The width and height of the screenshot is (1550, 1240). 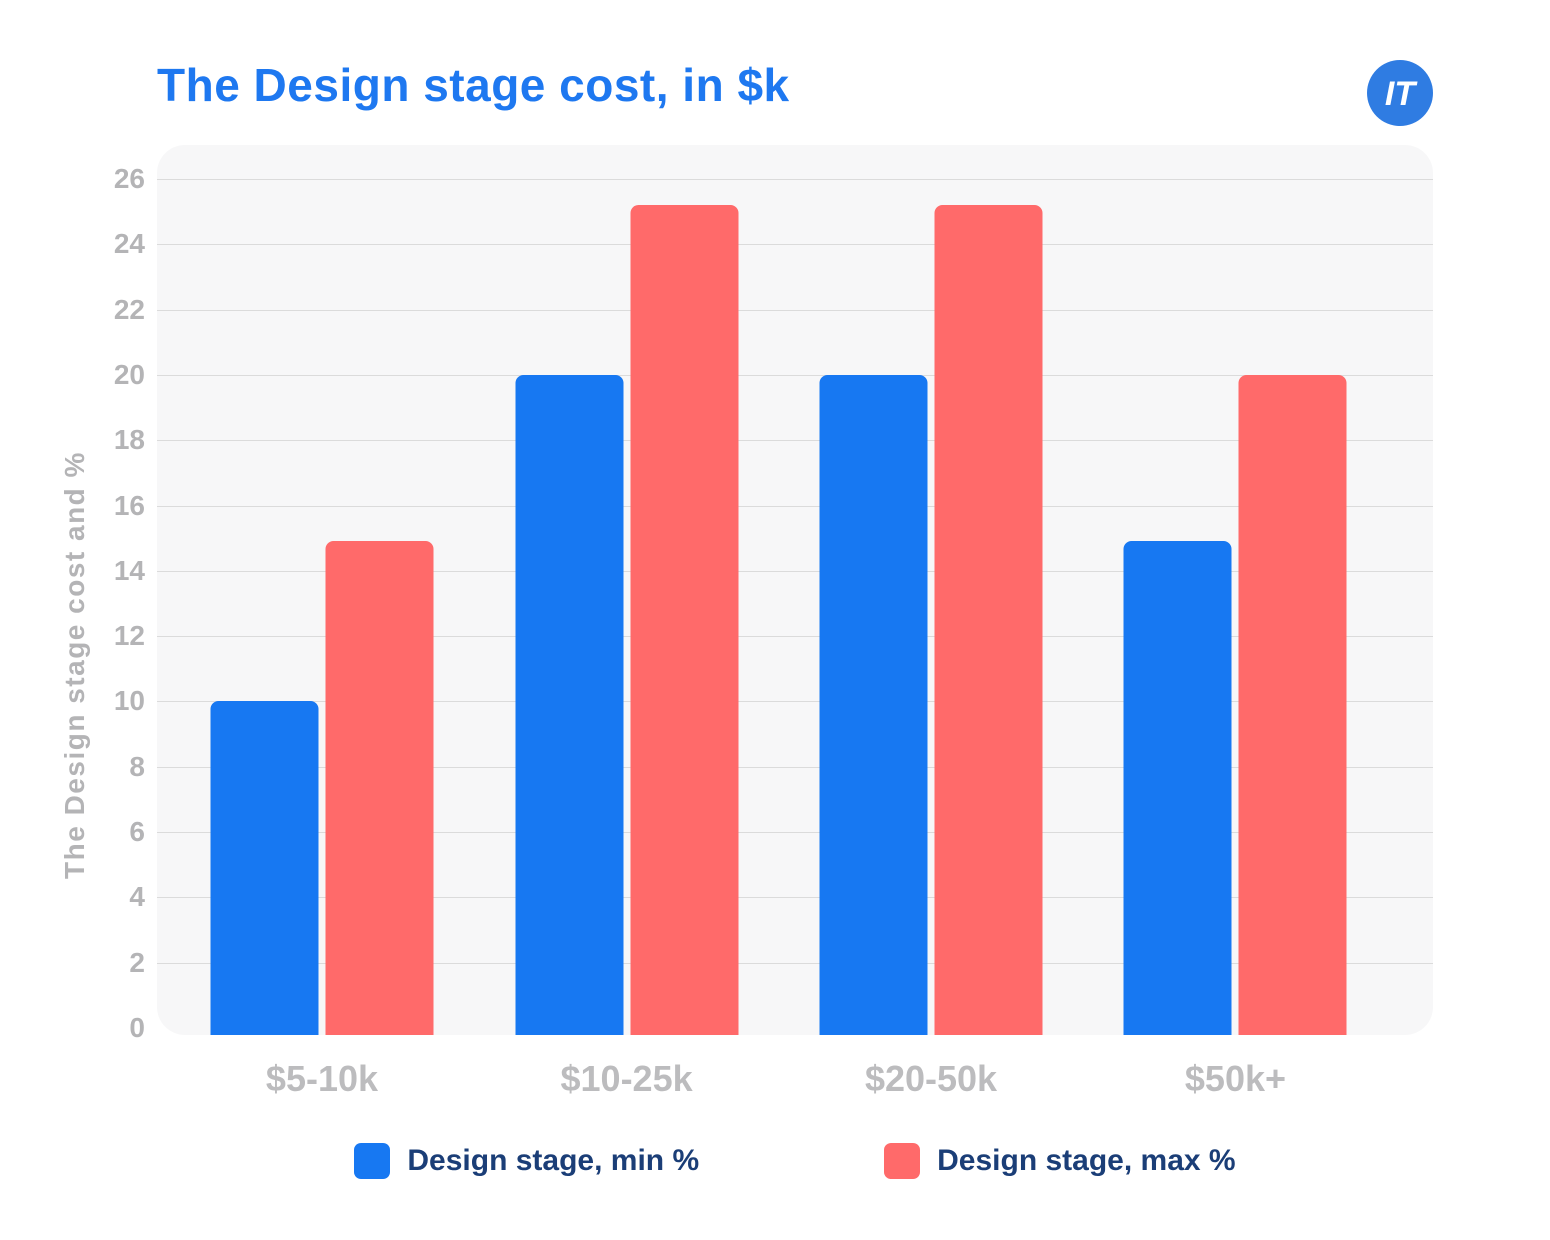 I want to click on bar-max-$10-25k, so click(x=684, y=620).